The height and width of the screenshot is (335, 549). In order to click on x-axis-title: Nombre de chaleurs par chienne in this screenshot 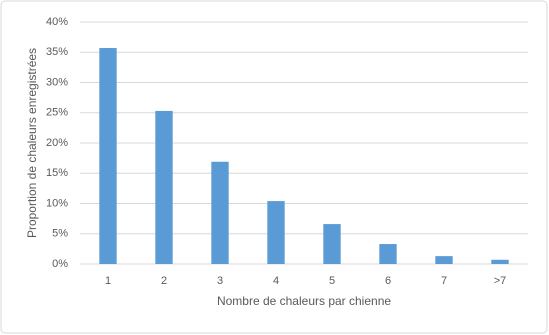, I will do `click(304, 301)`.